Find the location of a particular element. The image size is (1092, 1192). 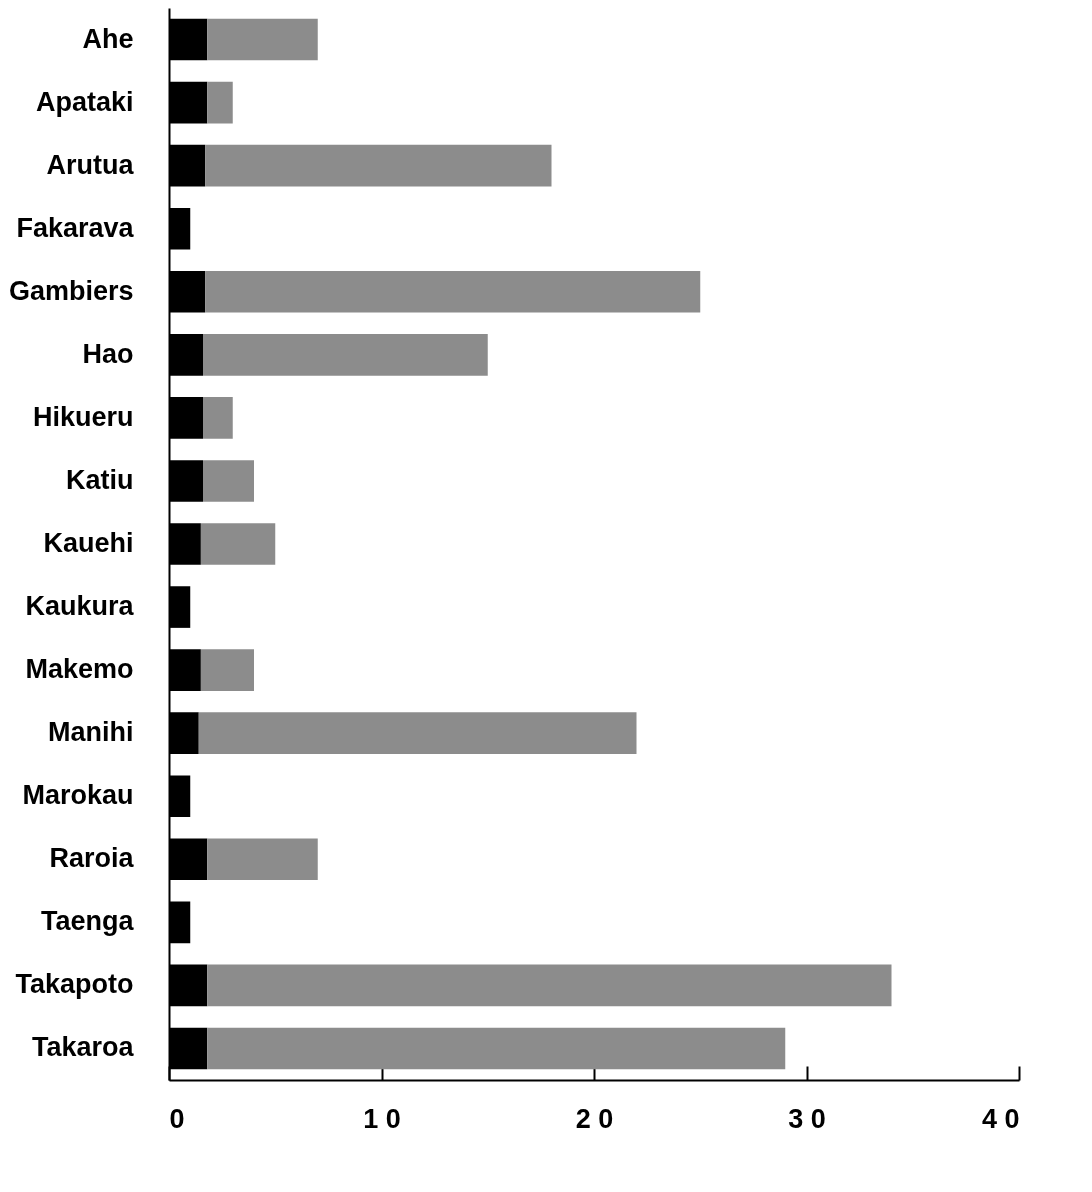

y-tick-label: Apataki is located at coordinates (84, 101).